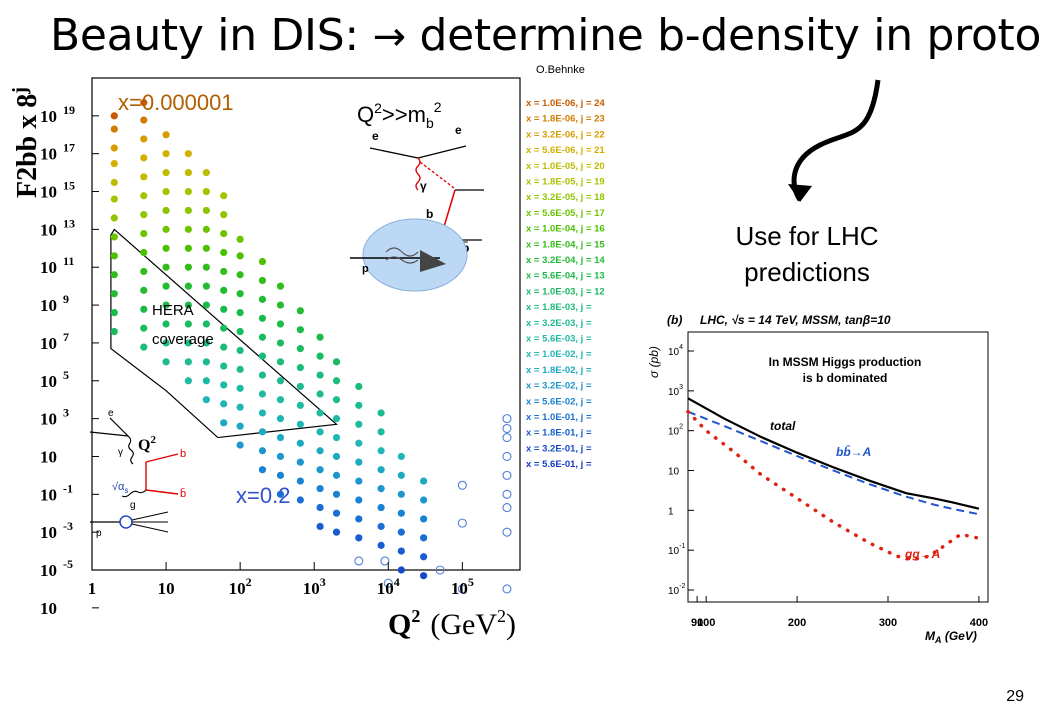  What do you see at coordinates (559, 464) in the screenshot?
I see `legend-entry: x = 5.6E-01, j =` at bounding box center [559, 464].